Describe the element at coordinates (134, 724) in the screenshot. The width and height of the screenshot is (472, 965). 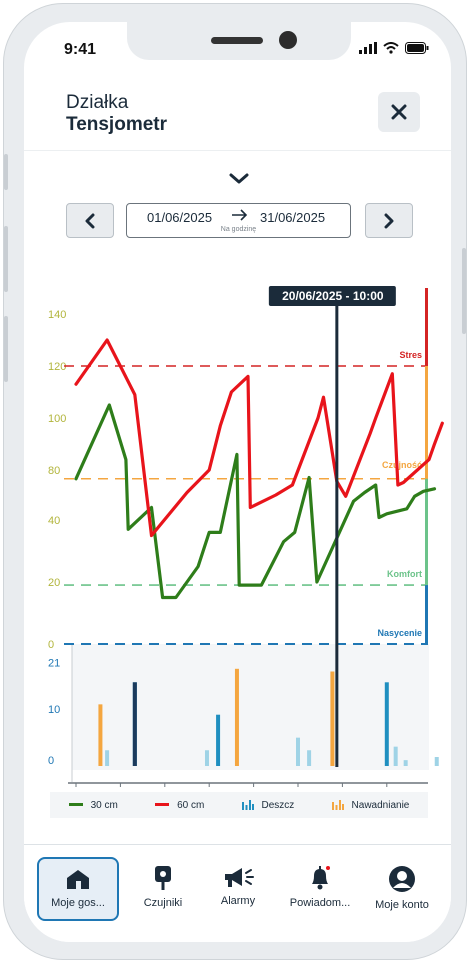
I see `rain-bar-highlight` at that location.